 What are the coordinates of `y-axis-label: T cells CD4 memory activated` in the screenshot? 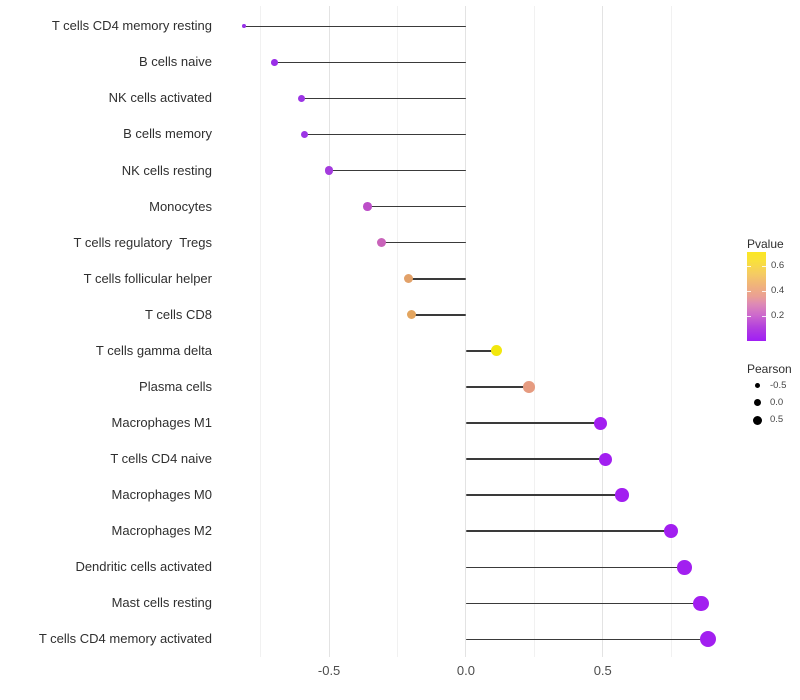 It's located at (125, 639).